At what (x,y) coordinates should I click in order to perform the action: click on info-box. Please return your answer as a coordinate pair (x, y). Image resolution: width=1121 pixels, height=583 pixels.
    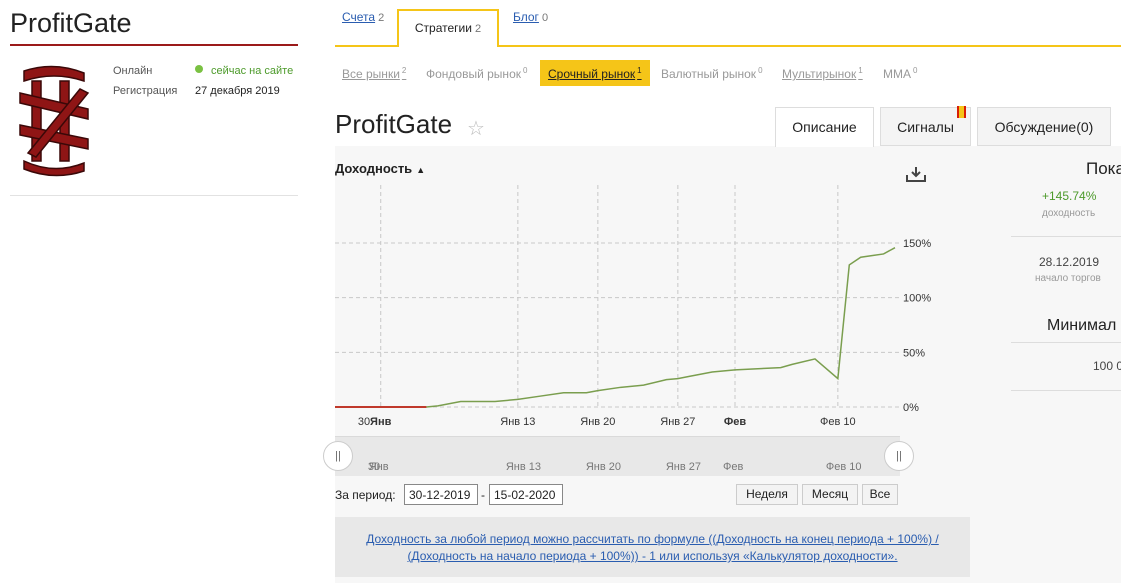
    Looking at the image, I should click on (652, 547).